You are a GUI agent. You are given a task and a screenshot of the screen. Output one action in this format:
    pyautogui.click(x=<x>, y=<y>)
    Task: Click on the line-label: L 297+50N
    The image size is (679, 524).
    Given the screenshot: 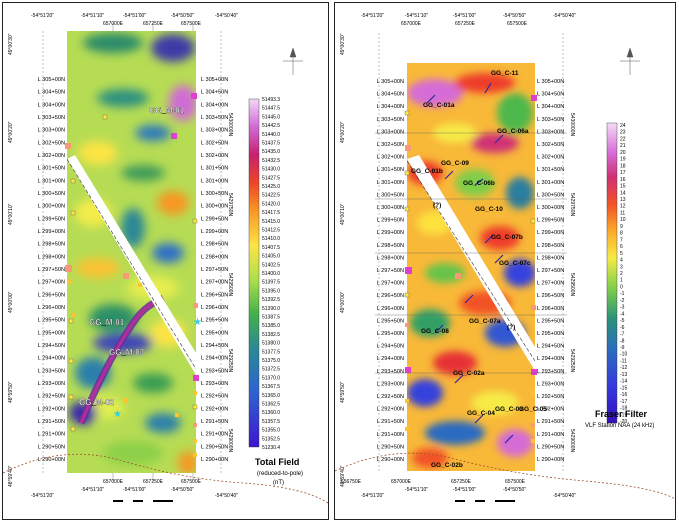 What is the action you would take?
    pyautogui.click(x=214, y=270)
    